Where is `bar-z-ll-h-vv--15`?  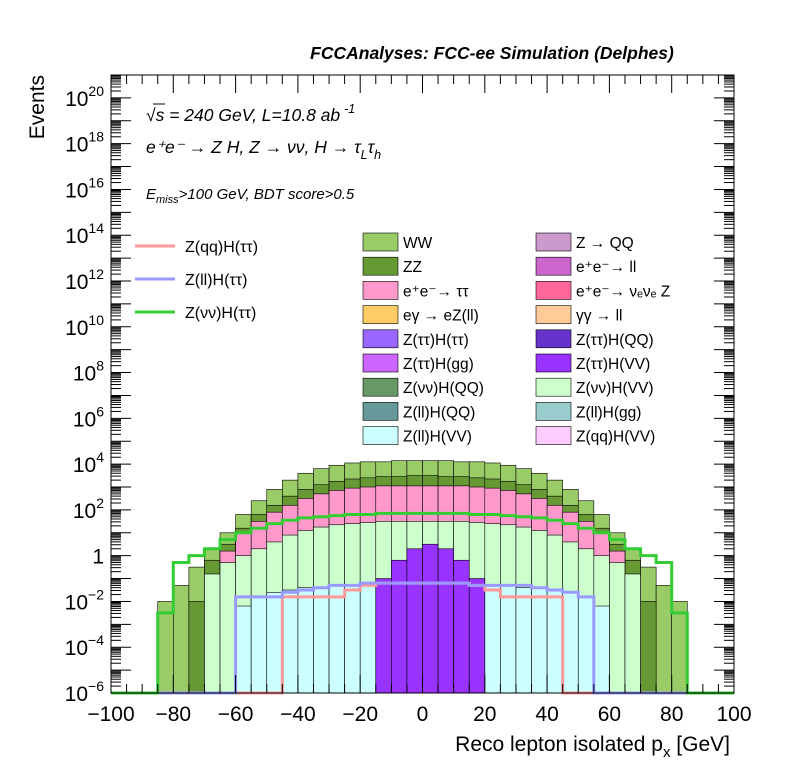 bar-z-ll-h-vv--15 is located at coordinates (352, 639).